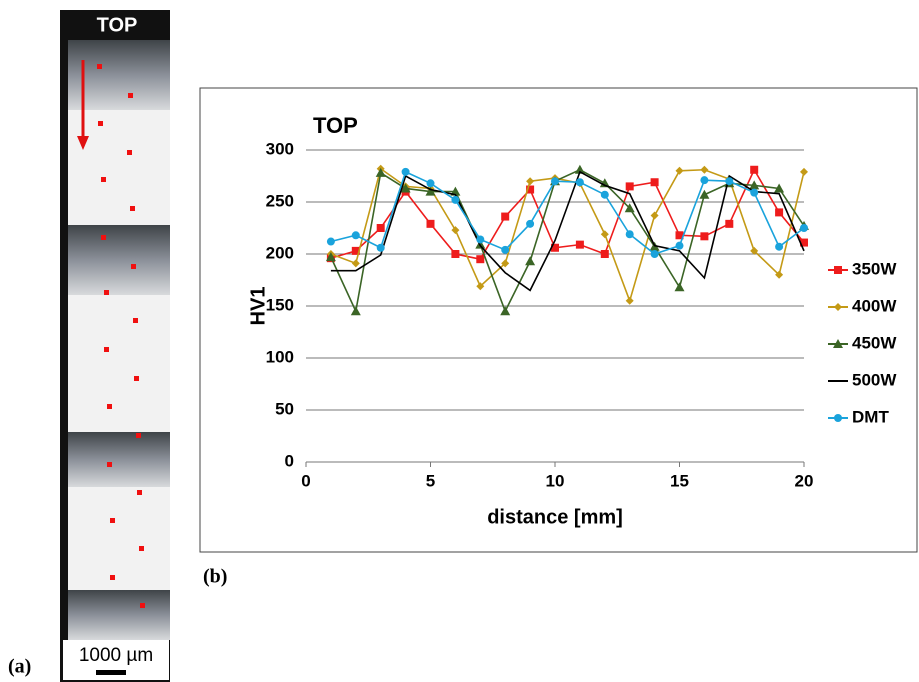 This screenshot has height=682, width=919. Describe the element at coordinates (335, 125) in the screenshot. I see `chart-title: TOP` at that location.